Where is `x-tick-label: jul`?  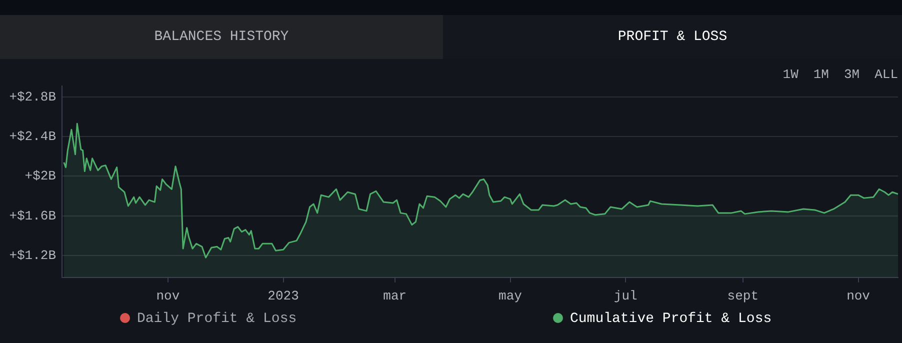 x-tick-label: jul is located at coordinates (626, 296).